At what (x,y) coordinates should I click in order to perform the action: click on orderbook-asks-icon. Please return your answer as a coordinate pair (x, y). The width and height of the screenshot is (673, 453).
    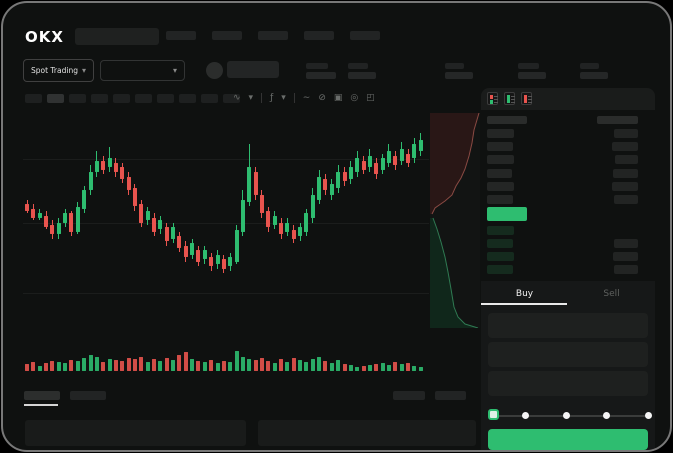
    Looking at the image, I should click on (526, 98).